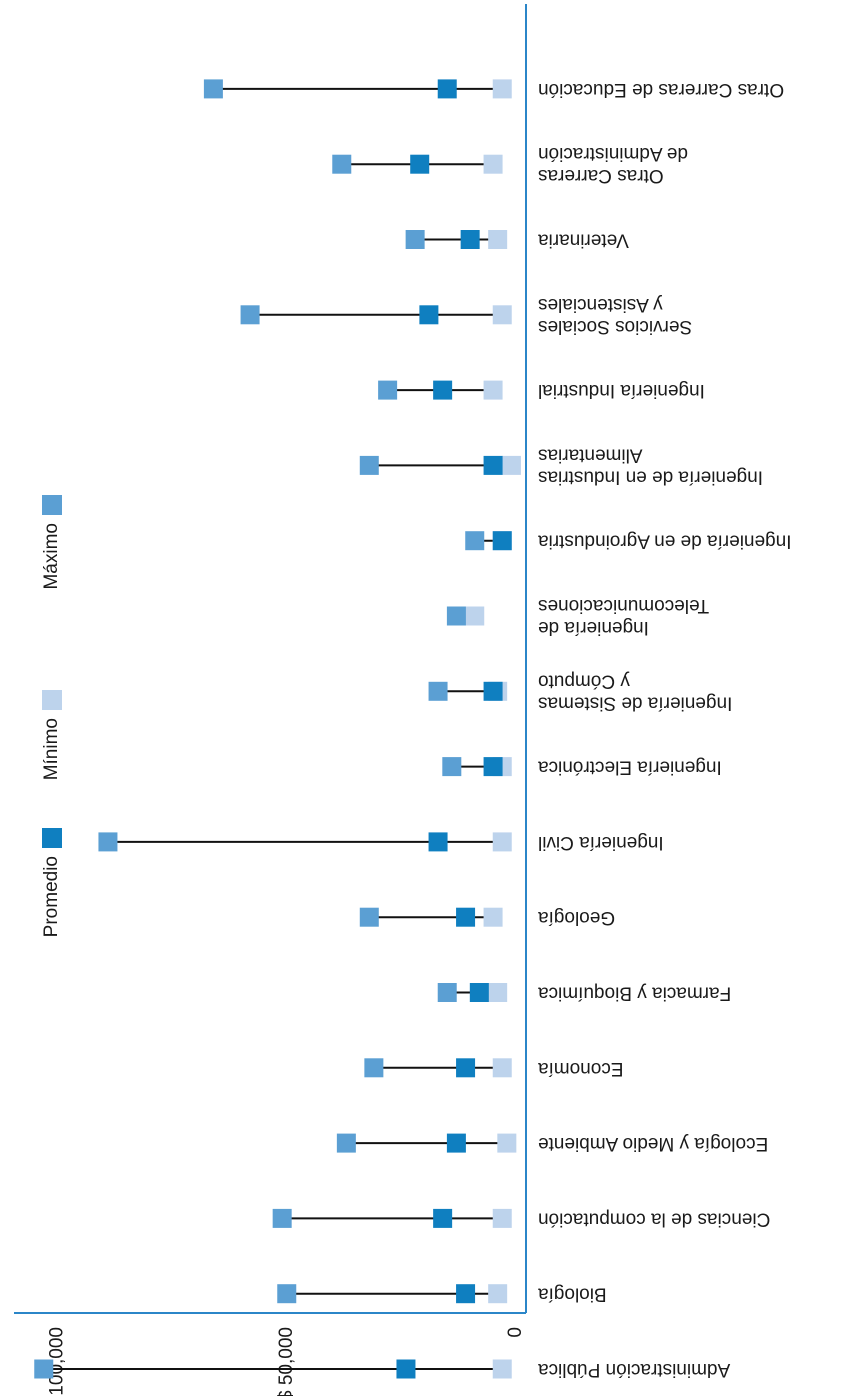 This screenshot has height=1396, width=860. What do you see at coordinates (52, 505) in the screenshot?
I see `legend-swatch-maximo` at bounding box center [52, 505].